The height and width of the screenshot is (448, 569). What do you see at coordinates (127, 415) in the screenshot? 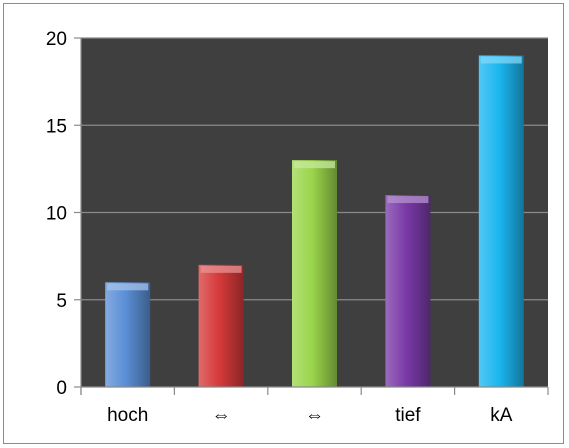
I see `x-tick-label: hoch` at bounding box center [127, 415].